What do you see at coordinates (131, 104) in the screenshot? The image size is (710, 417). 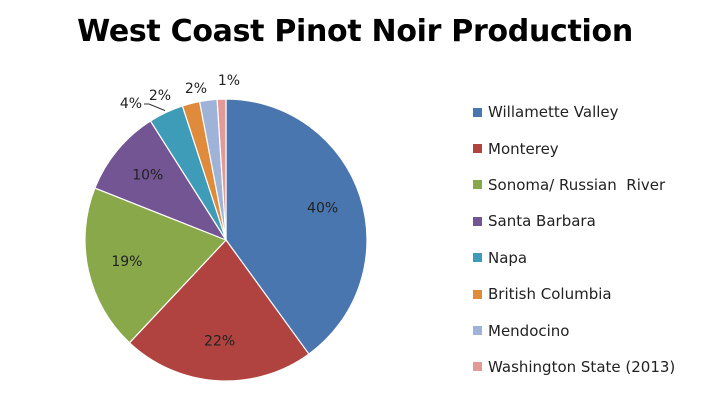 I see `data-label-napa: 4%` at bounding box center [131, 104].